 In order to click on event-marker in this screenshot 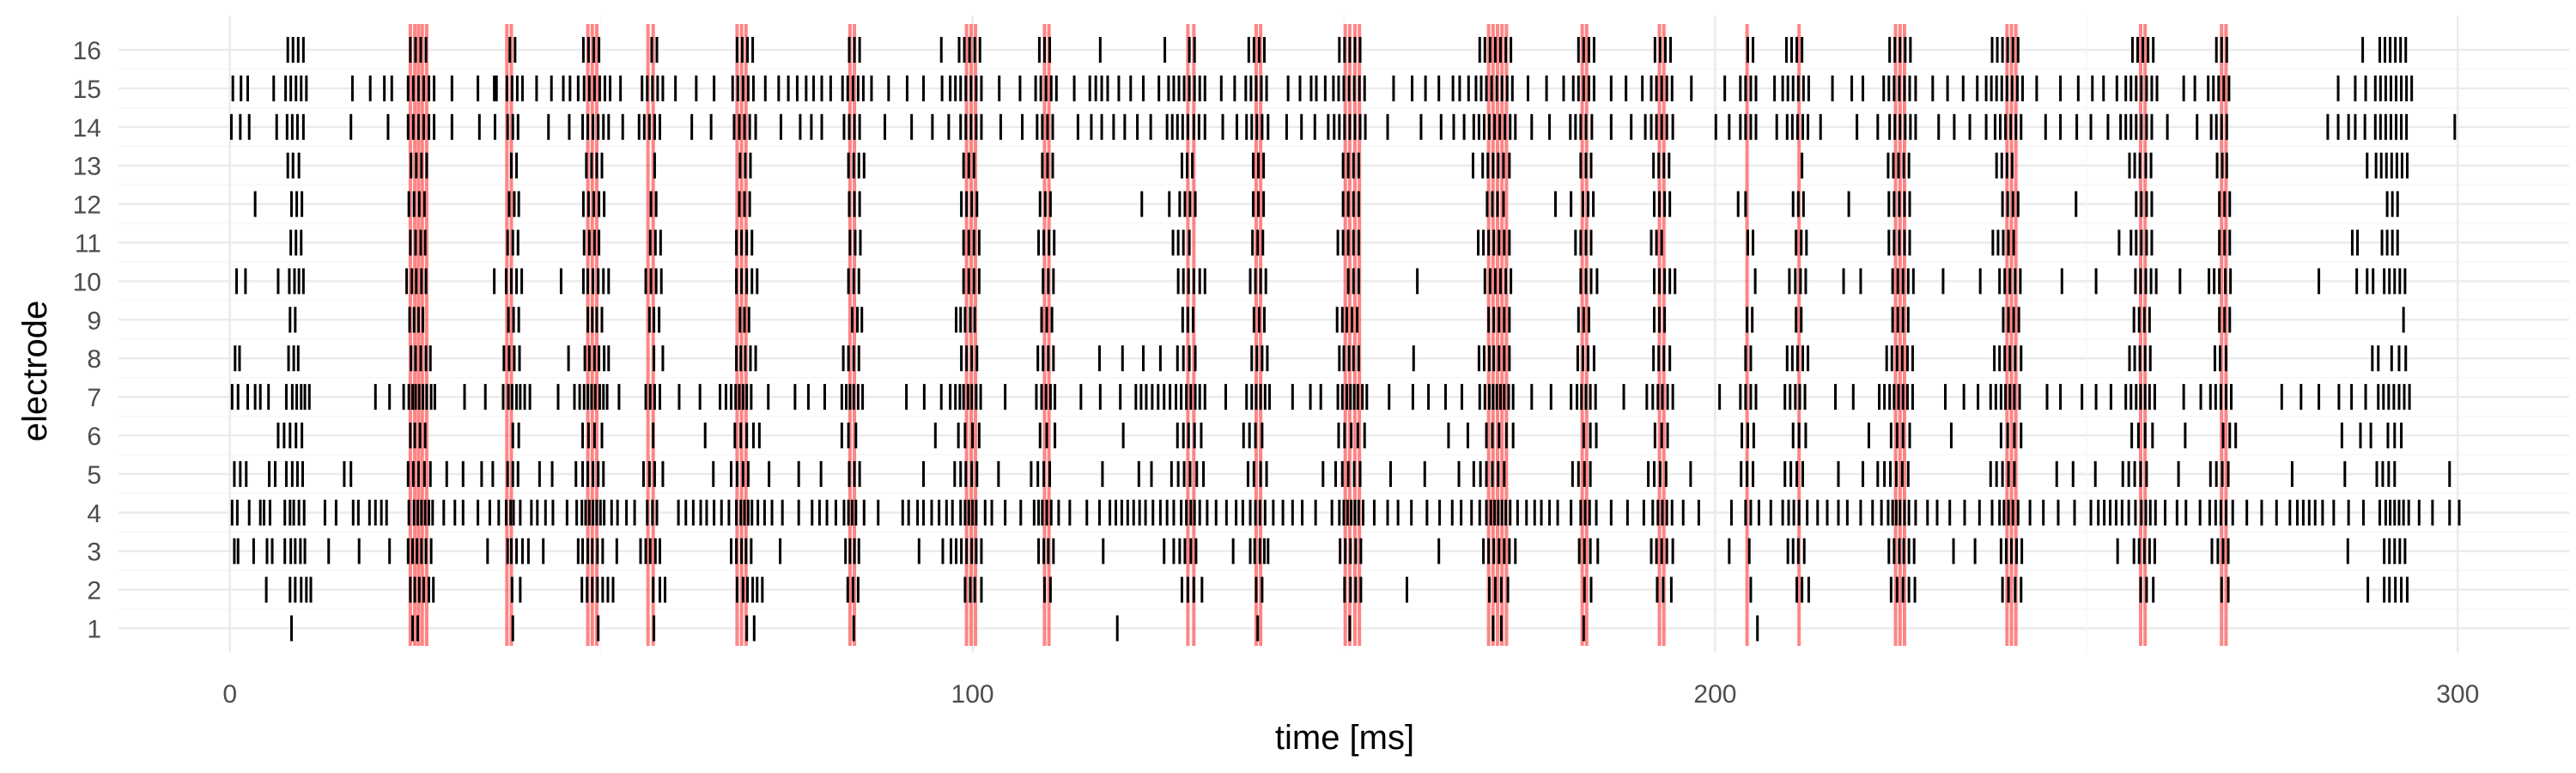, I will do `click(2007, 335)`.